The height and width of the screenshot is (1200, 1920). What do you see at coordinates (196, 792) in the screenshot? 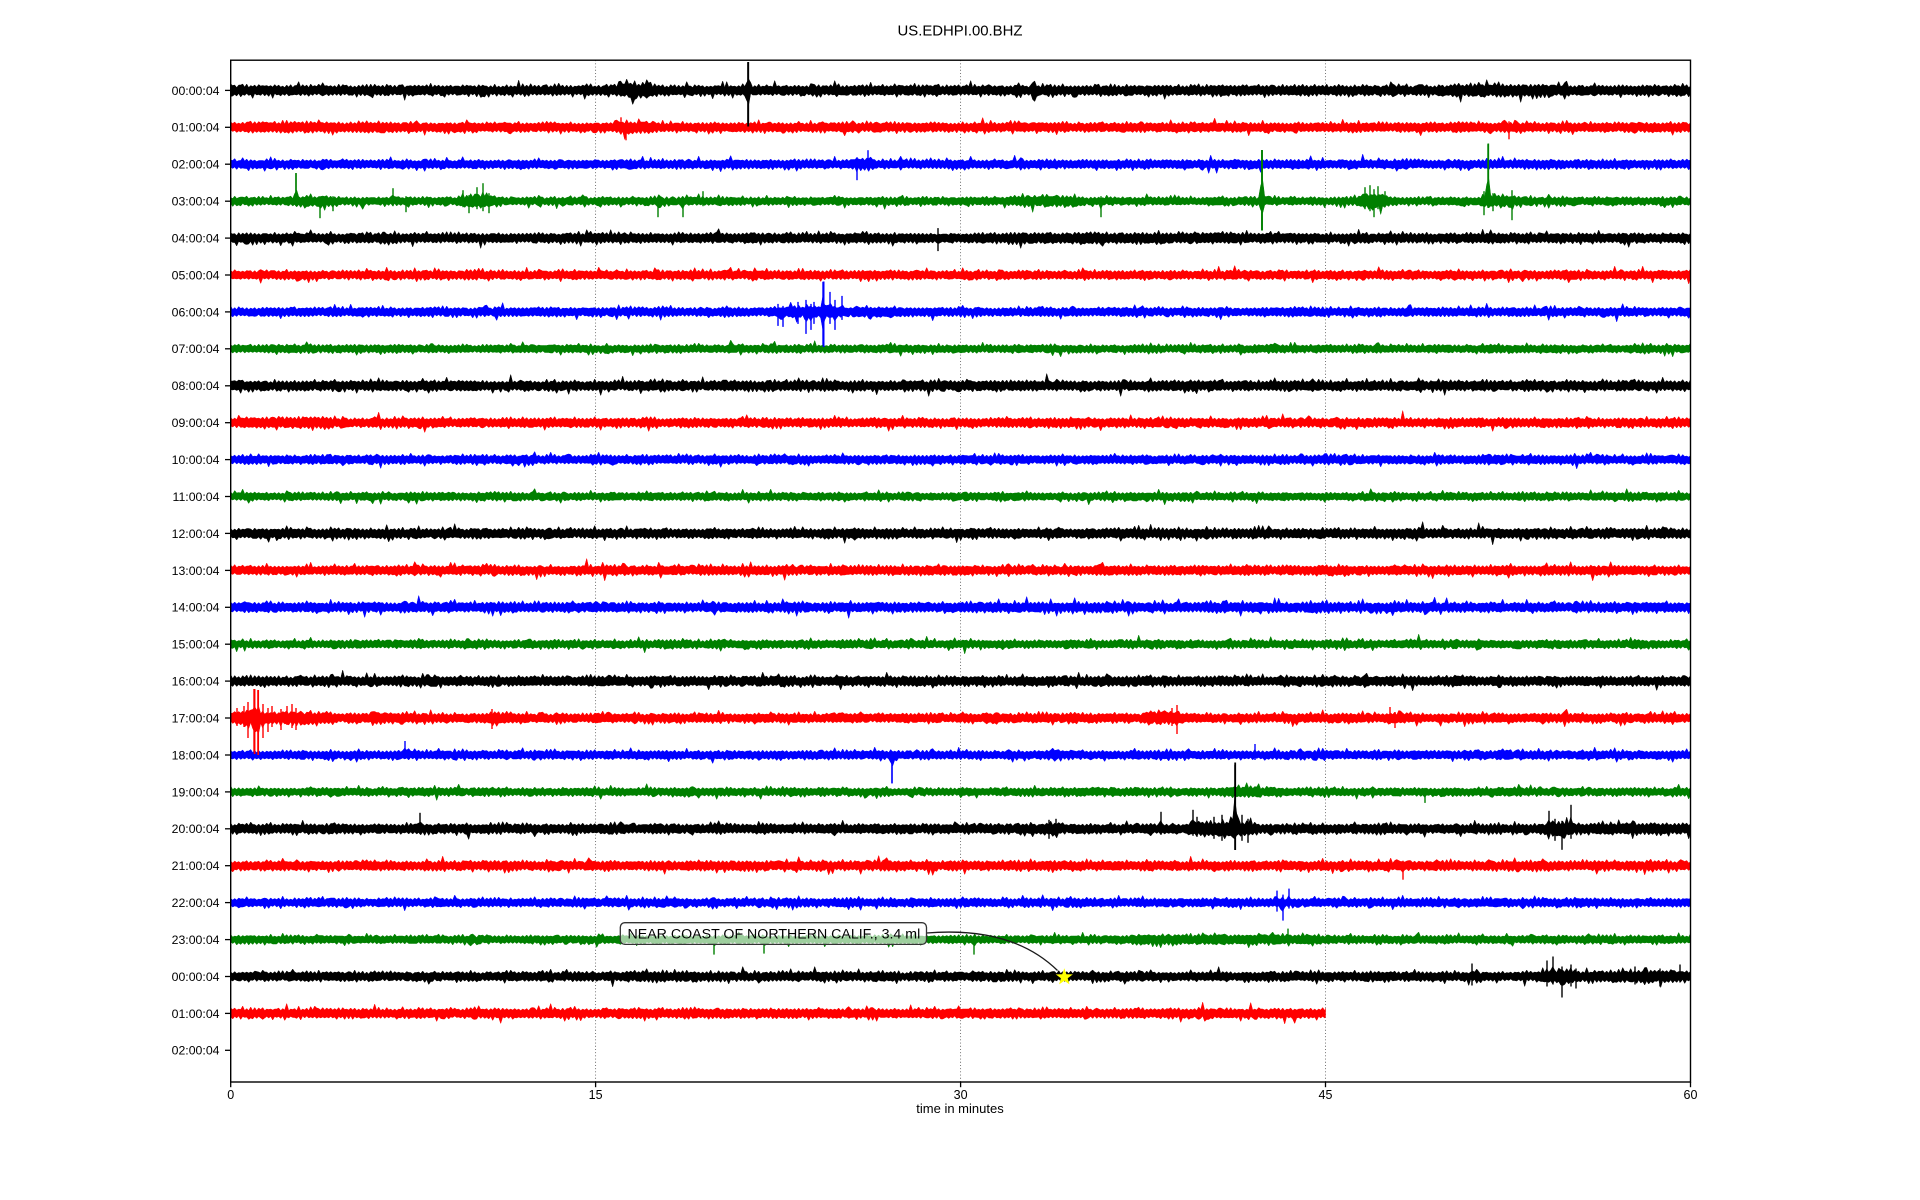
I see `svg-text: 19:00:04` at bounding box center [196, 792].